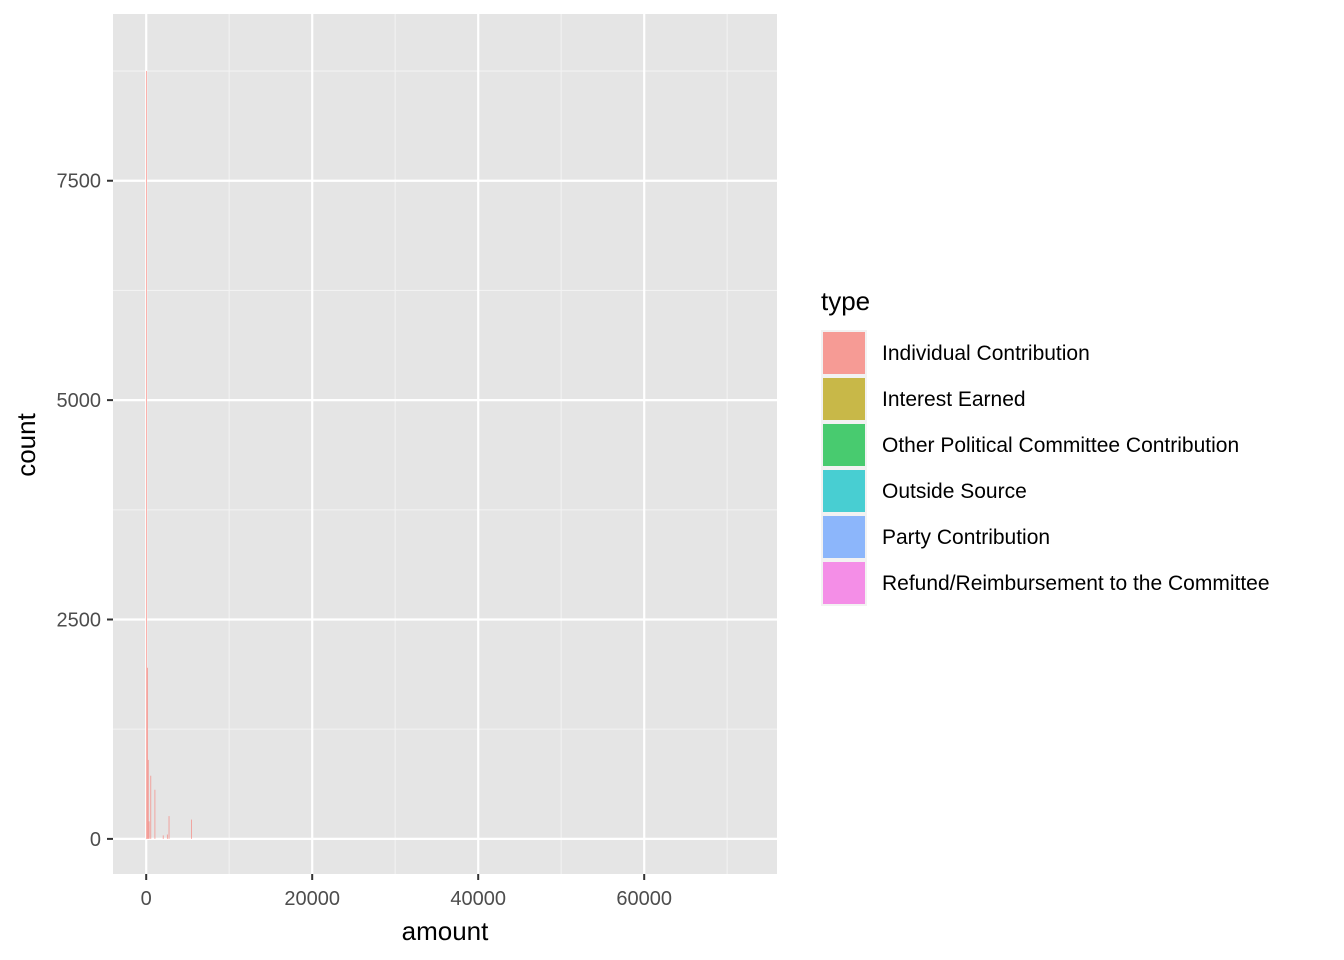 This screenshot has height=960, width=1344. What do you see at coordinates (966, 537) in the screenshot?
I see `legend-label: Party Contribution` at bounding box center [966, 537].